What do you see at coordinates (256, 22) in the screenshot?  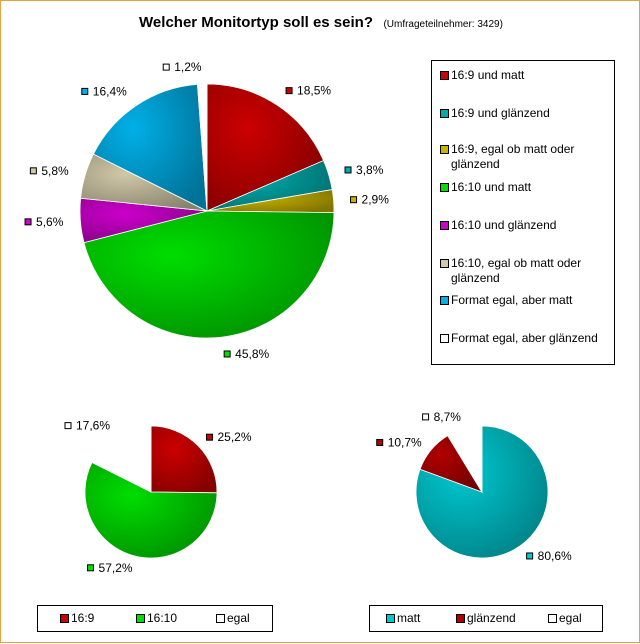 I see `chart-title: Welcher Monitortyp soll es sein?` at bounding box center [256, 22].